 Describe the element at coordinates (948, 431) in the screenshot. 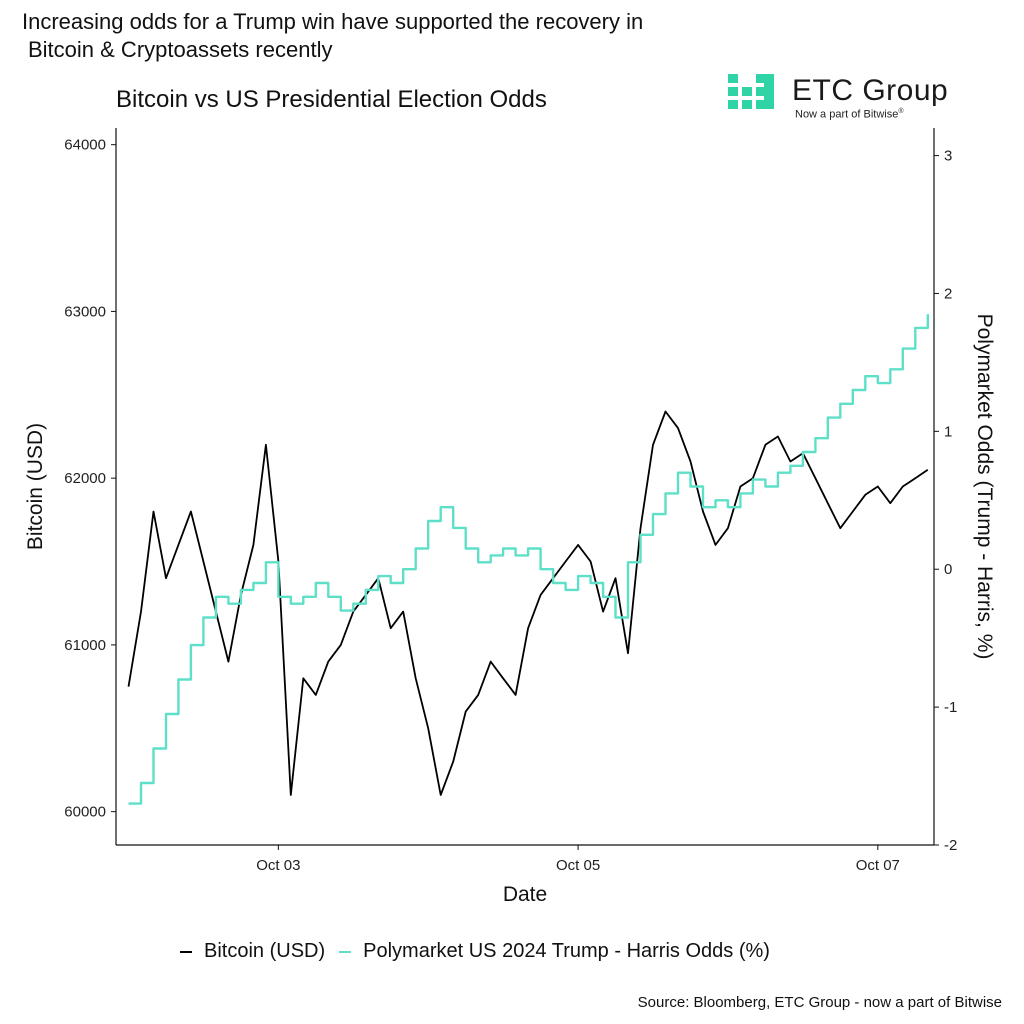

I see `y-tick-label-right: 1` at that location.